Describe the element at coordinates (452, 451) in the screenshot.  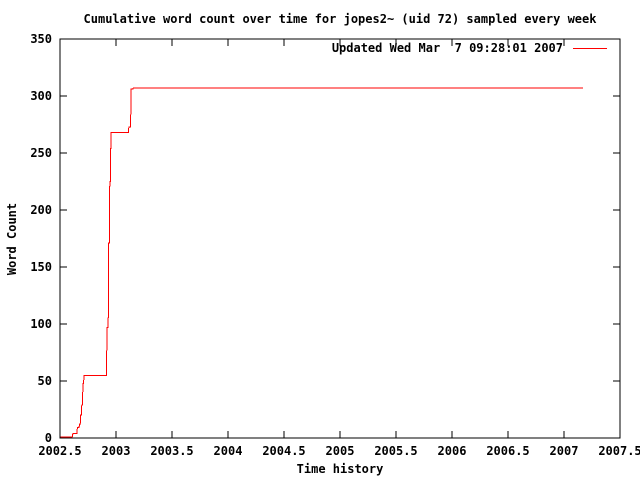
I see `x-tick-label: 2006` at that location.